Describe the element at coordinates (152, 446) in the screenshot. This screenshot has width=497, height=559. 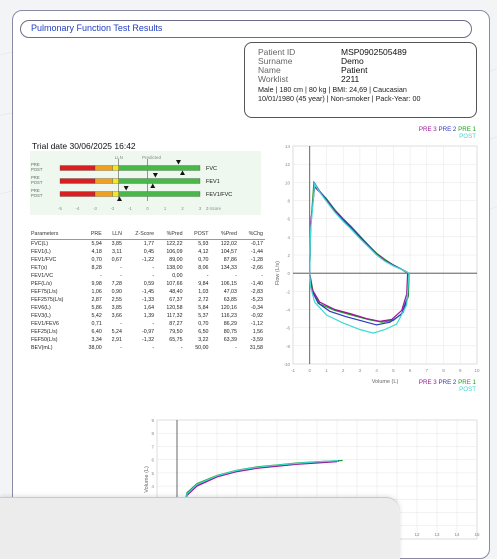
I see `y-tick-label: 7` at that location.